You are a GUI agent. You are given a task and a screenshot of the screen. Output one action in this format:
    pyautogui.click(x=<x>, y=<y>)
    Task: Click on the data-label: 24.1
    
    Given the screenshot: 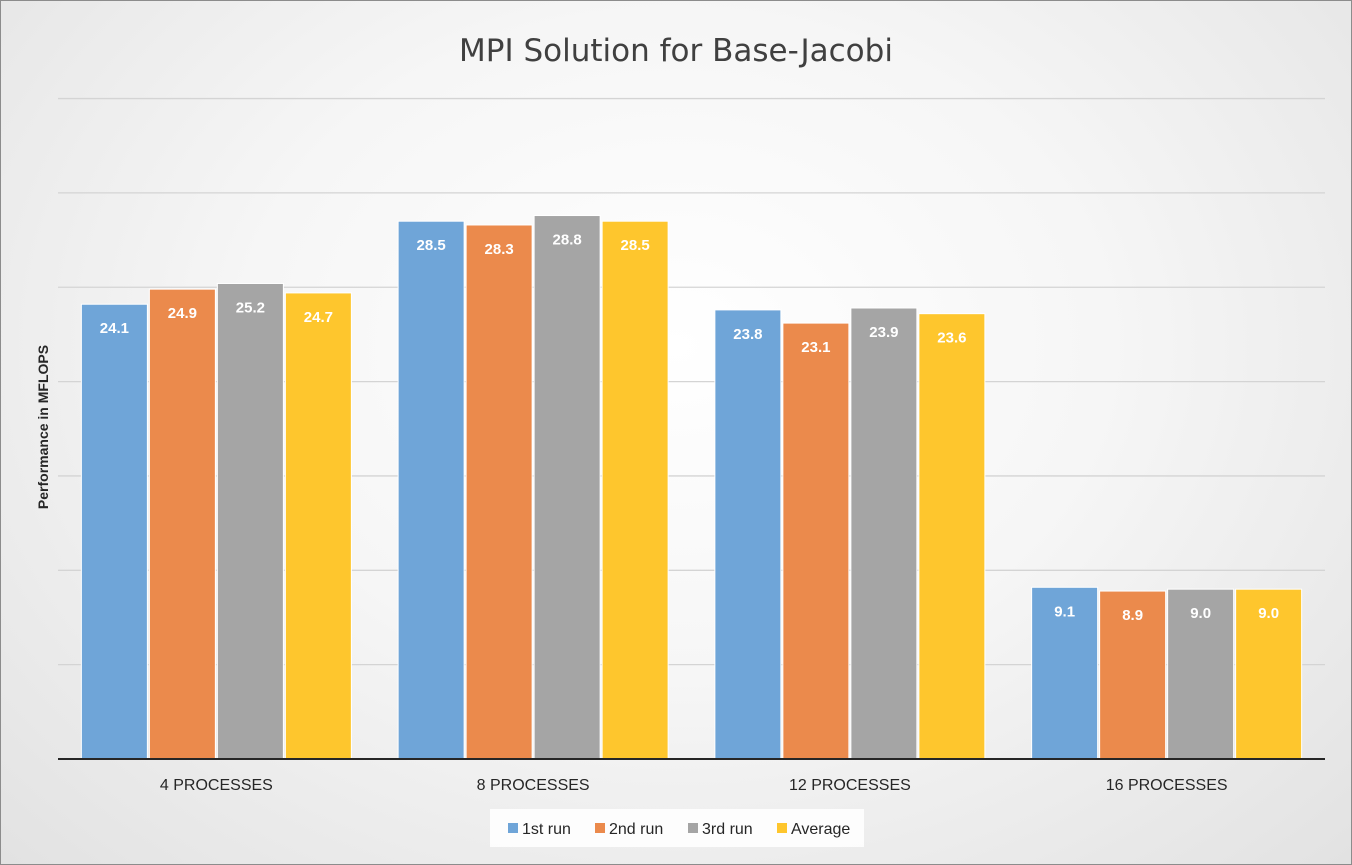 What is the action you would take?
    pyautogui.click(x=114, y=328)
    